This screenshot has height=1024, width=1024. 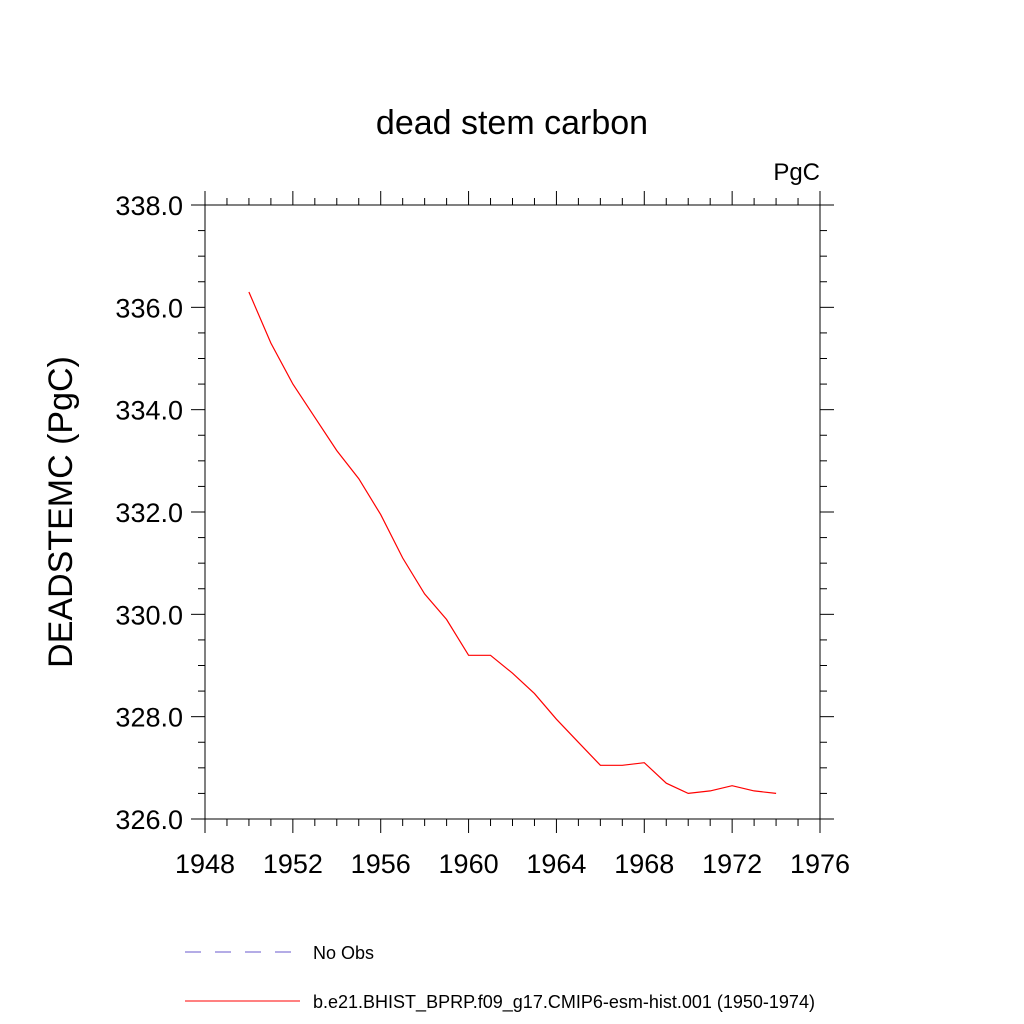 What do you see at coordinates (149, 206) in the screenshot?
I see `y-tick-label: 338.0` at bounding box center [149, 206].